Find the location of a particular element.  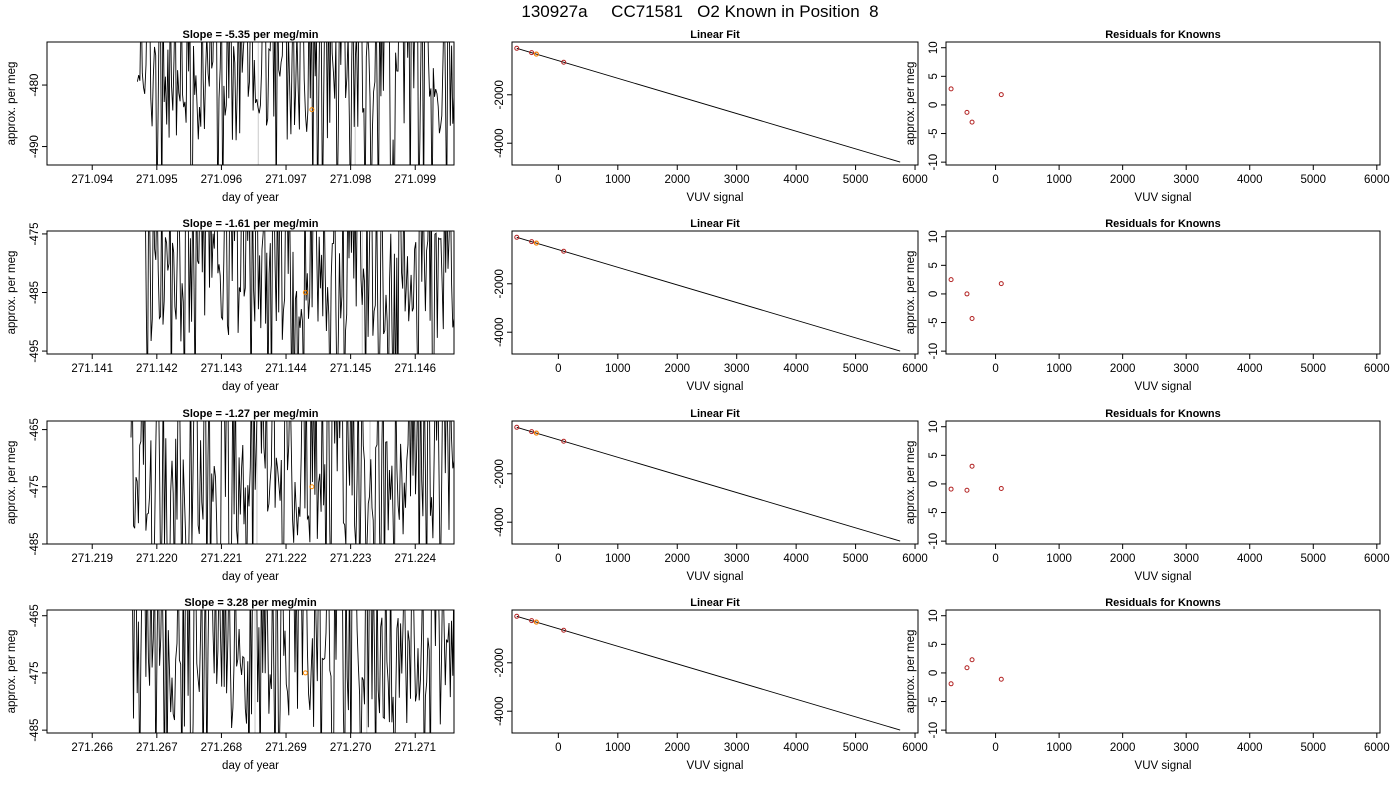

x-tick-label: 271.097 is located at coordinates (286, 180).